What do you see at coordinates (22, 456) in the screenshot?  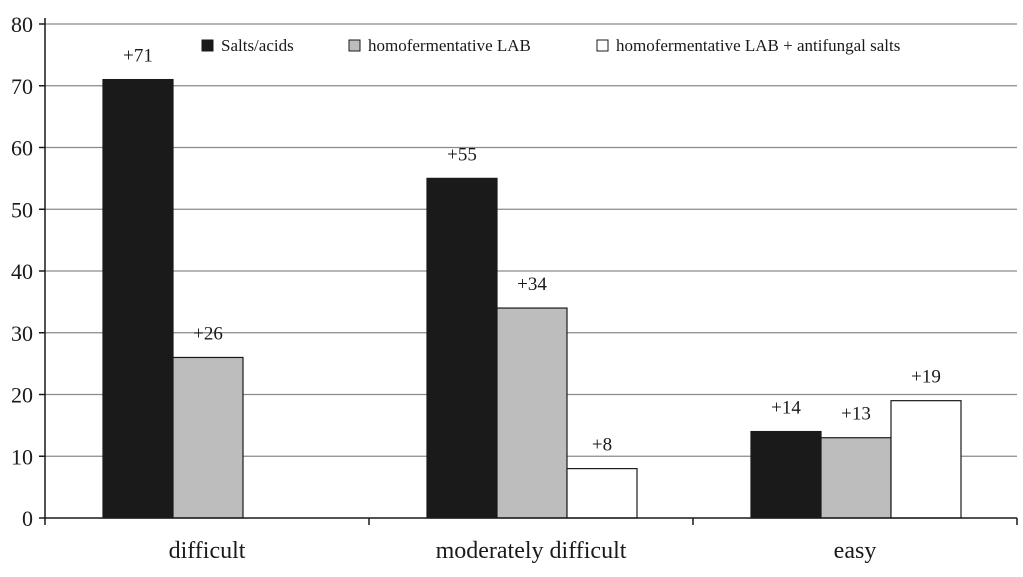 I see `y-tick-label: 10` at bounding box center [22, 456].